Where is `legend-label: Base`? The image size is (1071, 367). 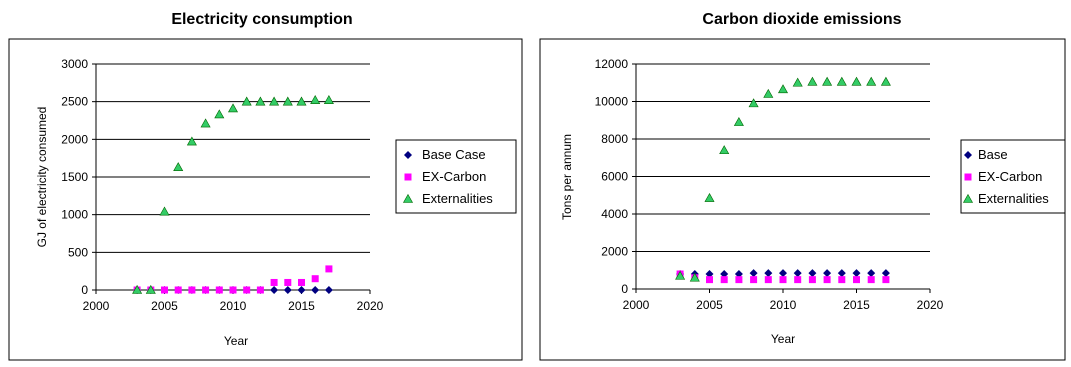 legend-label: Base is located at coordinates (993, 154).